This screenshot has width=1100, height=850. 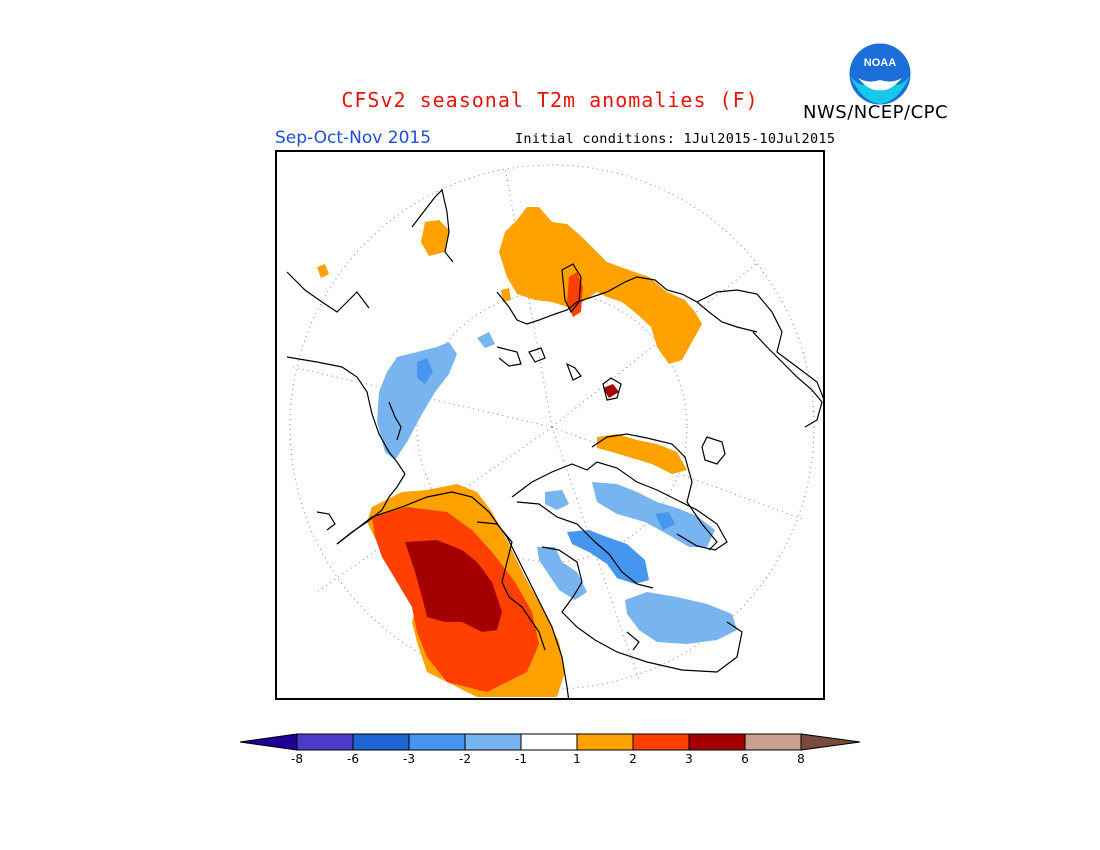 What do you see at coordinates (880, 74) in the screenshot?
I see `noaa-logo: NOAA` at bounding box center [880, 74].